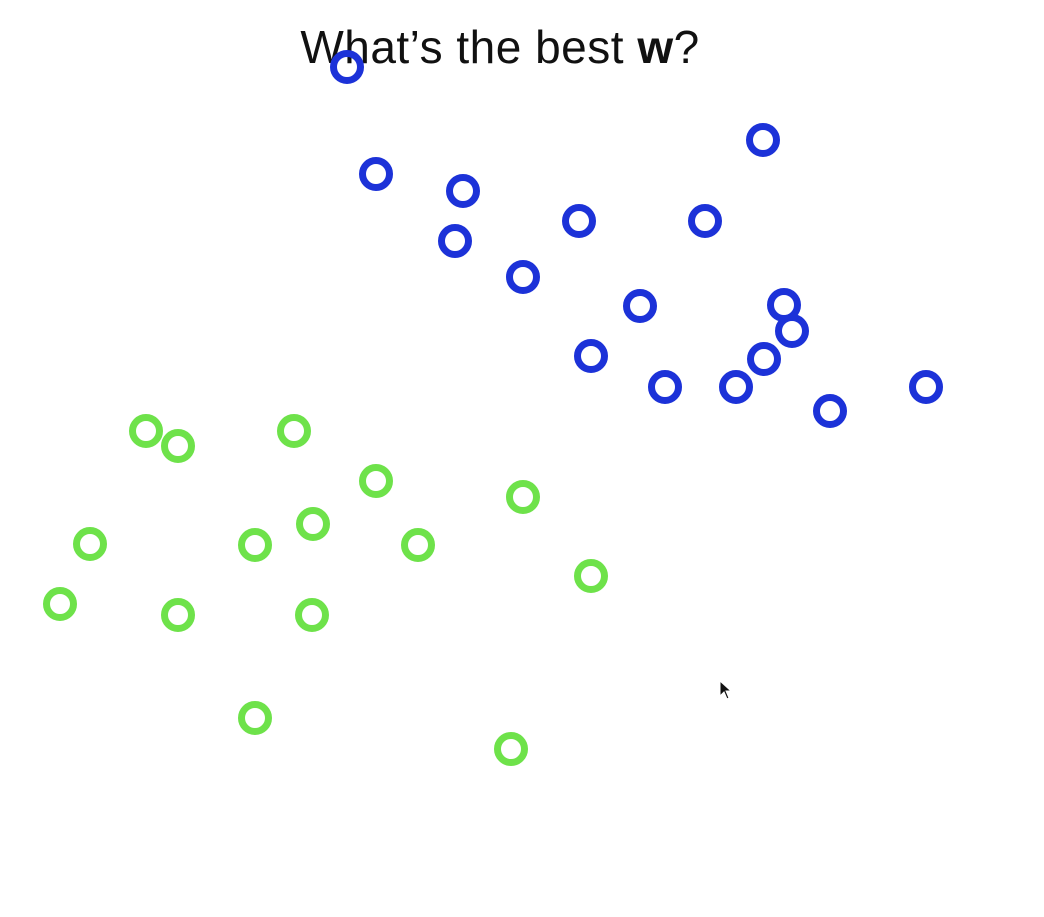  What do you see at coordinates (469, 47) in the screenshot?
I see `title-prefix: What’s the best` at bounding box center [469, 47].